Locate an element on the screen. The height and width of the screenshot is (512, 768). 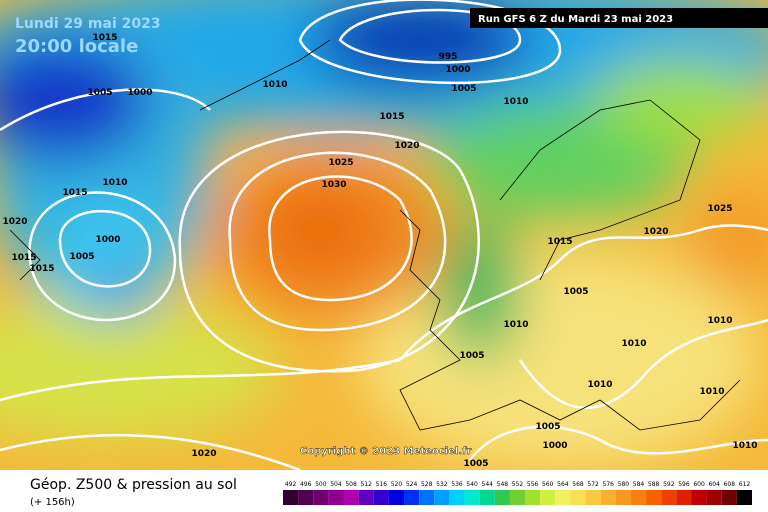
legend-label: 608 is located at coordinates (730, 484).